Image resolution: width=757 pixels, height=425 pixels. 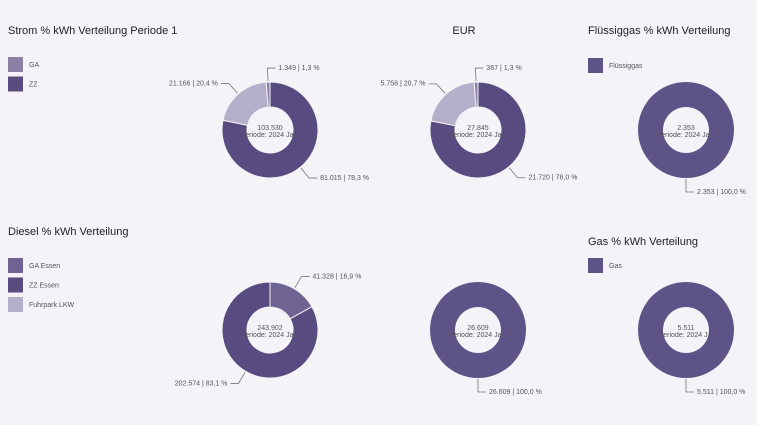 I want to click on legend-label: GA Essen, so click(x=44, y=266).